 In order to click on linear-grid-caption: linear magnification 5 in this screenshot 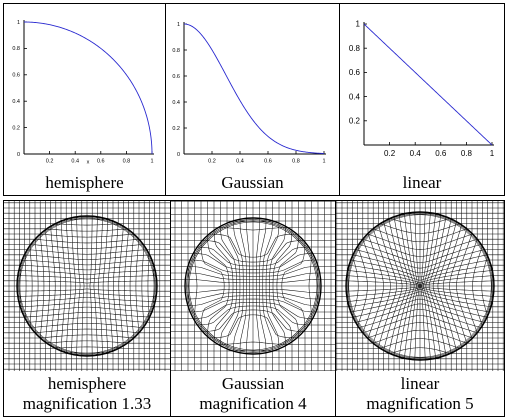, I will do `click(420, 394)`.